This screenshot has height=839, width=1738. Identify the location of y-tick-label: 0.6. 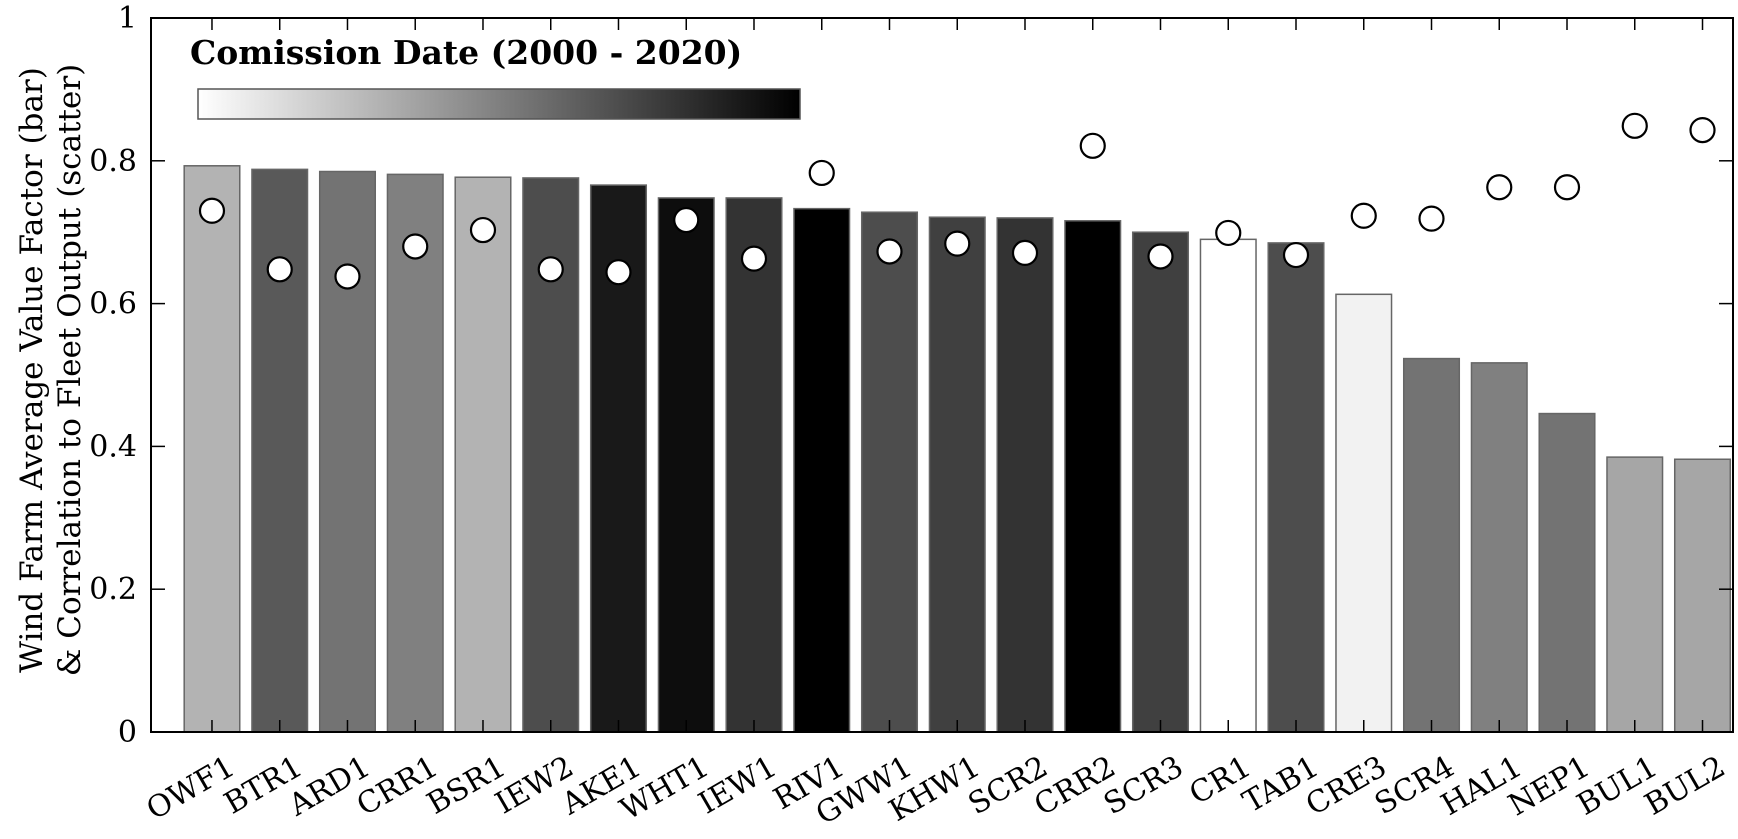
(113, 304).